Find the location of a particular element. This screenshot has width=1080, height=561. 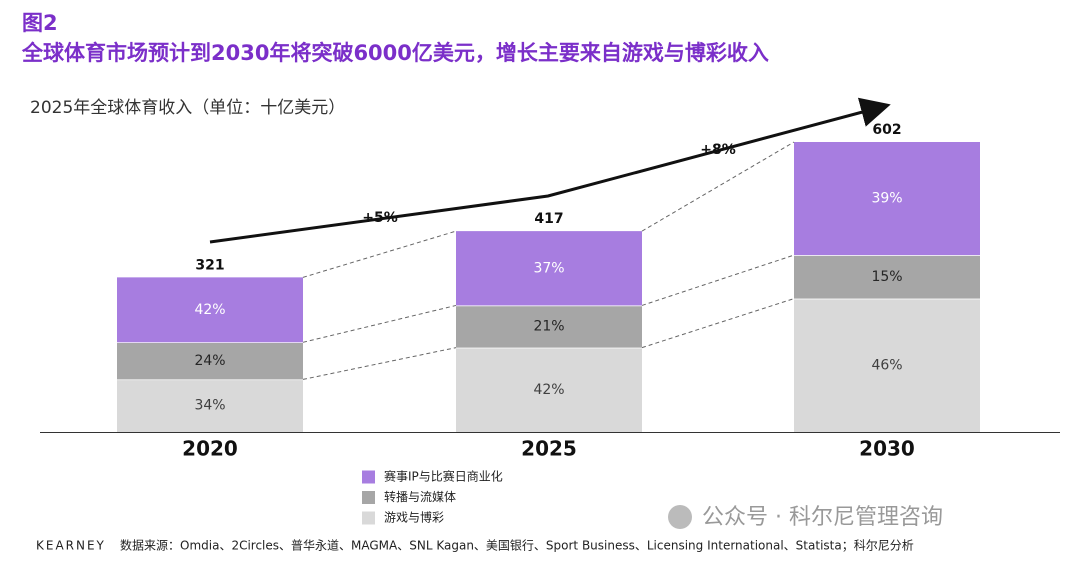

segment-label: 39% is located at coordinates (886, 199).